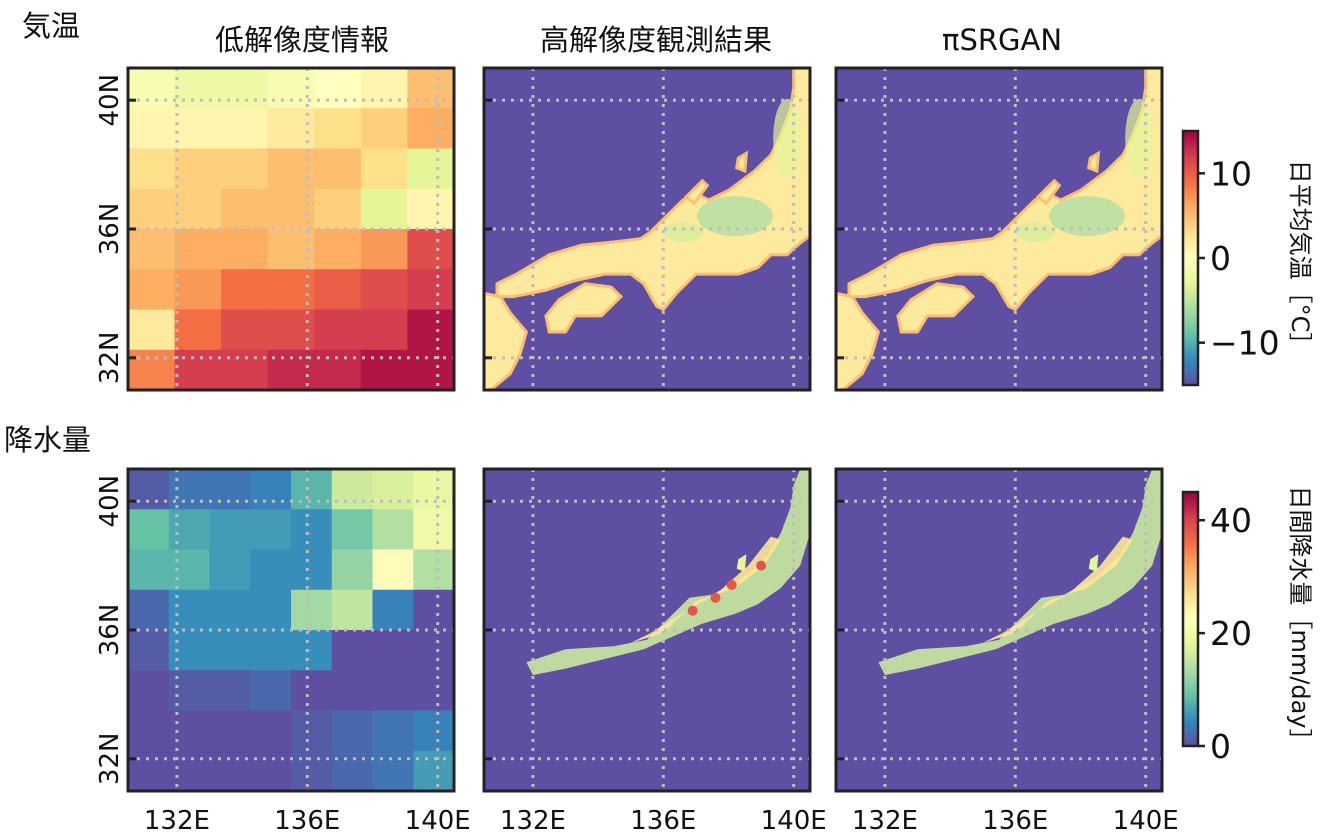  What do you see at coordinates (656, 40) in the screenshot?
I see `column-title-high-res: 高解像度観測結果` at bounding box center [656, 40].